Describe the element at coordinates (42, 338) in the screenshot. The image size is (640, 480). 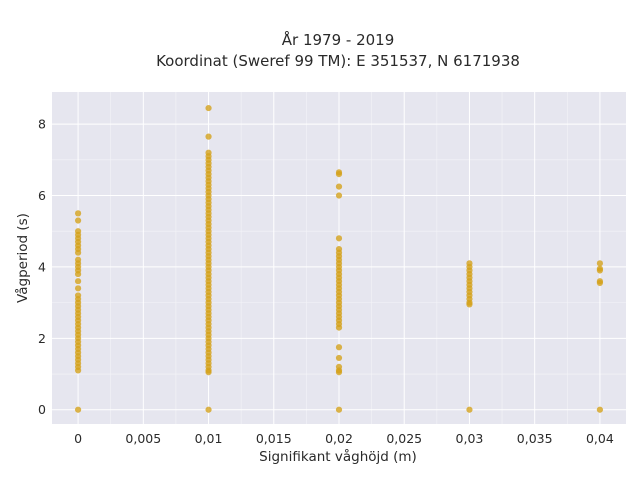
I see `y-tick-label: 2` at that location.